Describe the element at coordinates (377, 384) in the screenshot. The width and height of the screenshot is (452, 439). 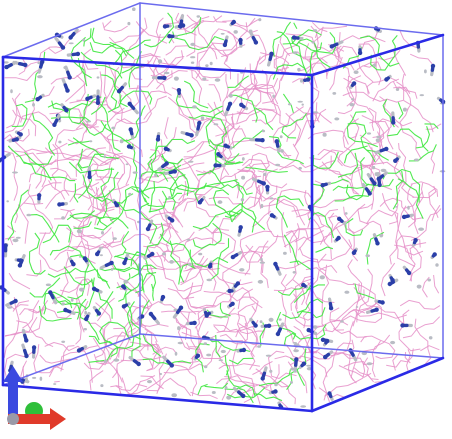
I see `box-edge-depth-br` at that location.